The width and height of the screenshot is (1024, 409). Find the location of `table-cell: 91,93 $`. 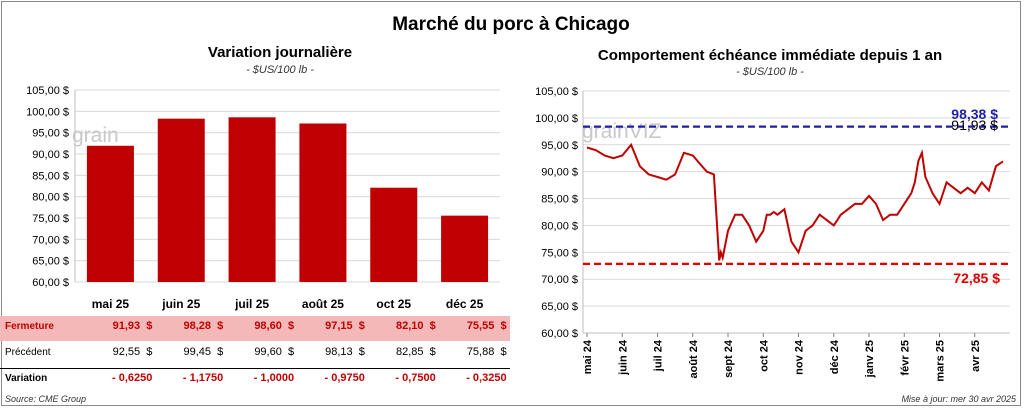

table-cell: 91,93 $ is located at coordinates (132, 326).